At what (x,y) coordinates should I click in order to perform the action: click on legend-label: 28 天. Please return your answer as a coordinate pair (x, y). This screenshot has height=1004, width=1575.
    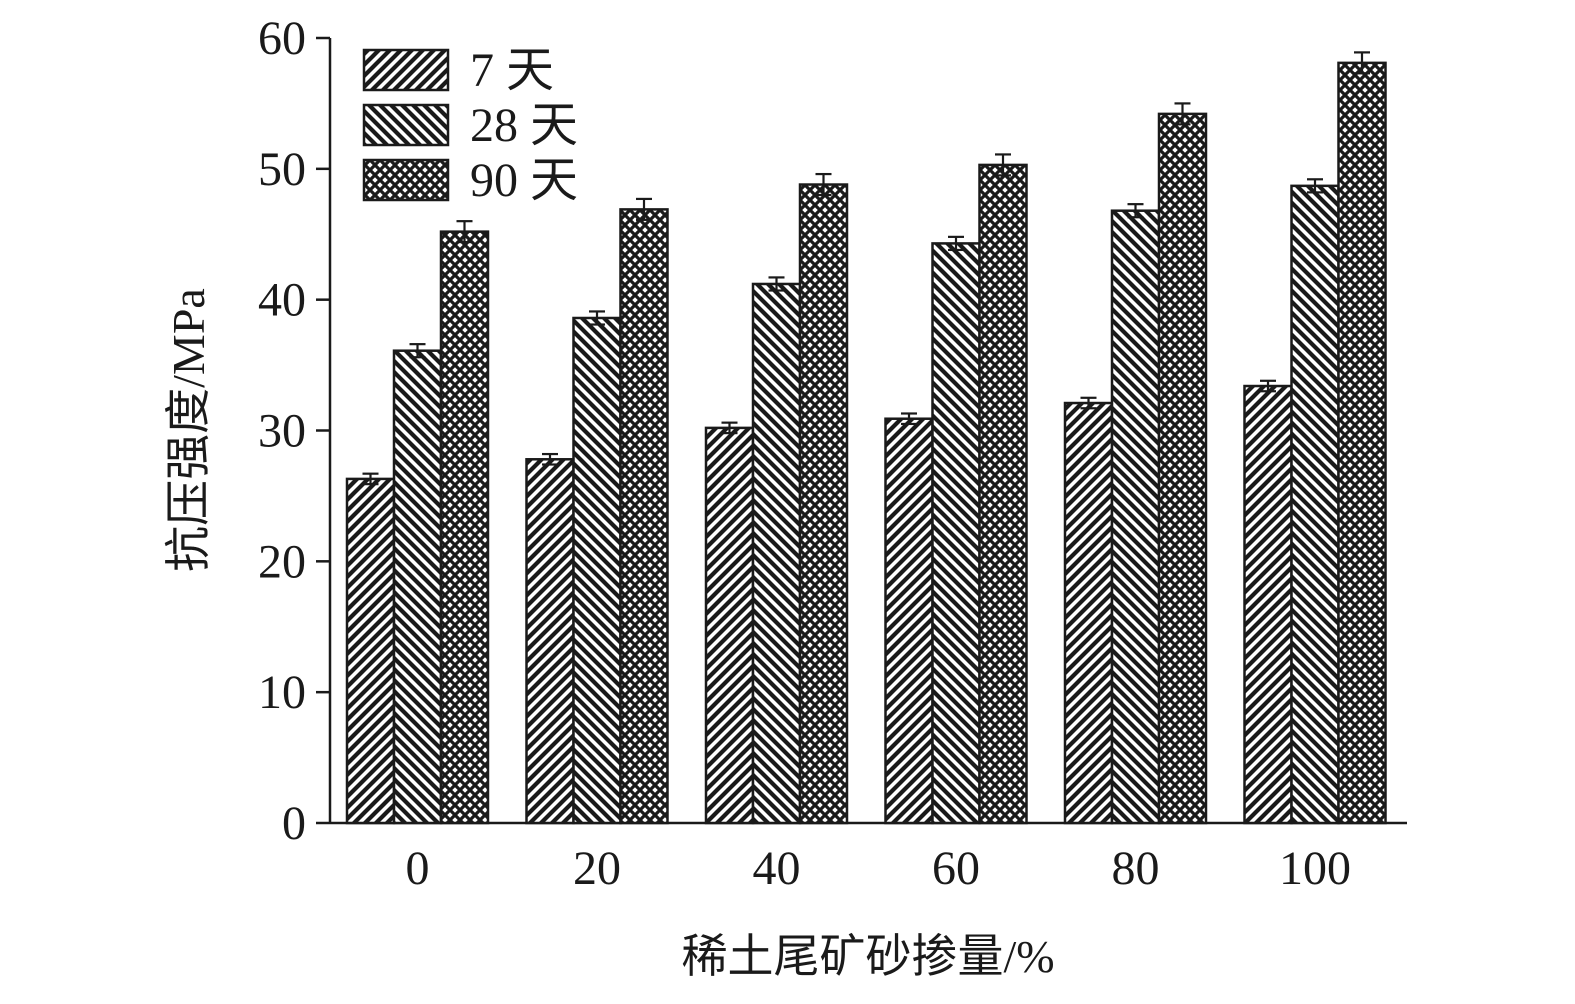
    Looking at the image, I should click on (524, 125).